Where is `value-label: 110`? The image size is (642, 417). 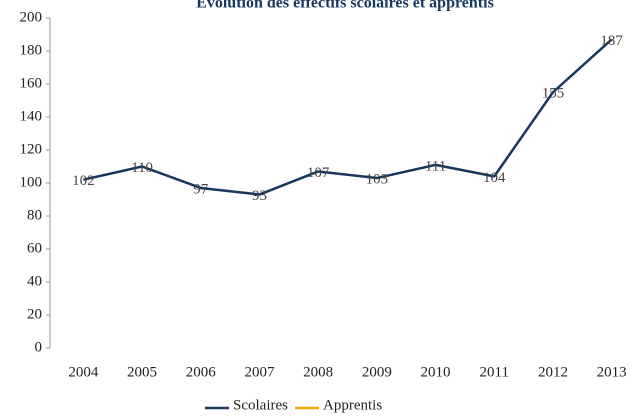 value-label: 110 is located at coordinates (142, 168).